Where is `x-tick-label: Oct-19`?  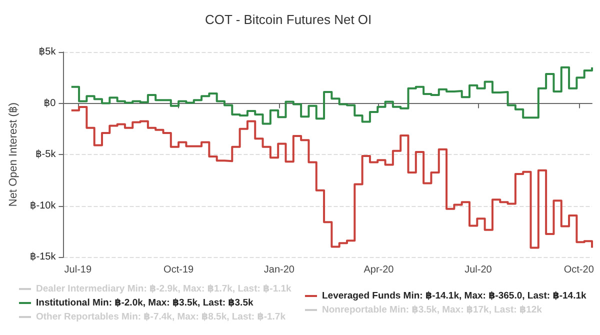 x-tick-label: Oct-19 is located at coordinates (179, 270).